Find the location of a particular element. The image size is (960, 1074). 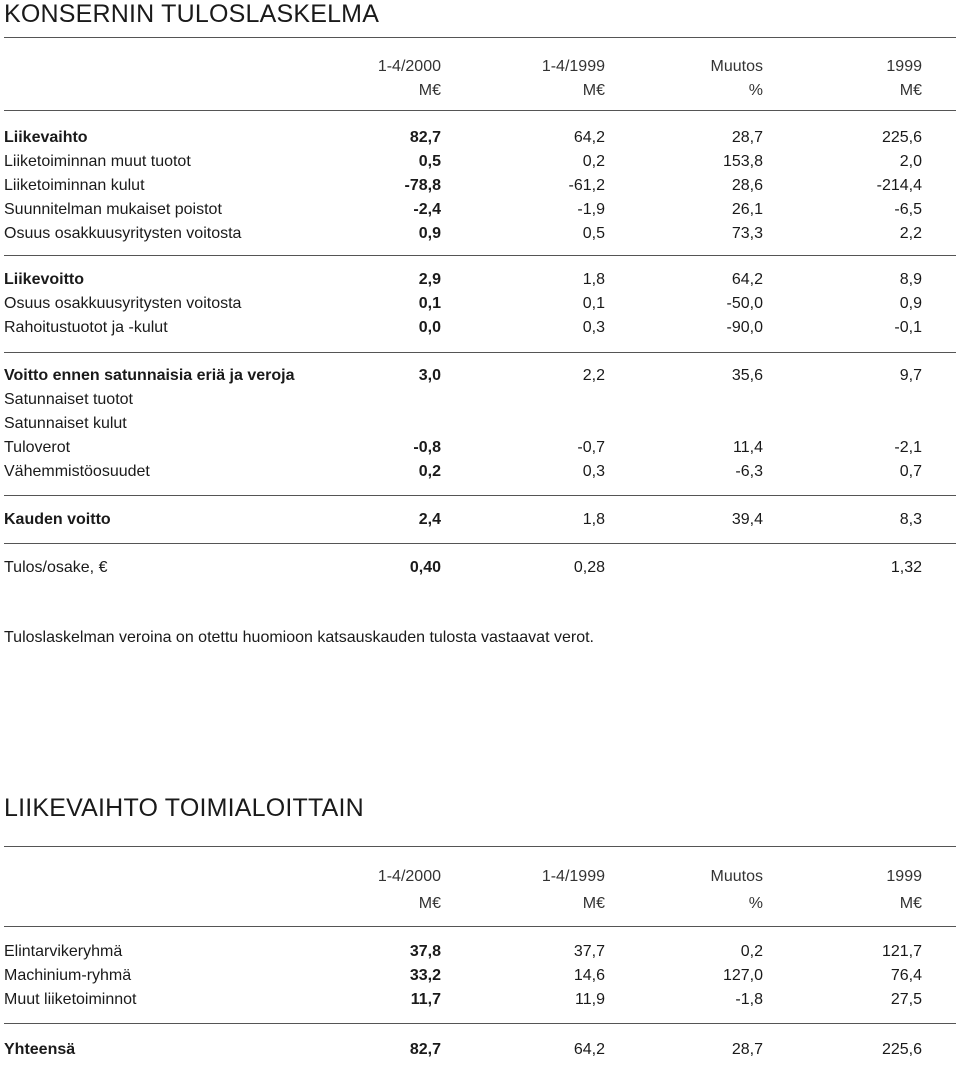

value-1999-period: 37,7 is located at coordinates (589, 951).